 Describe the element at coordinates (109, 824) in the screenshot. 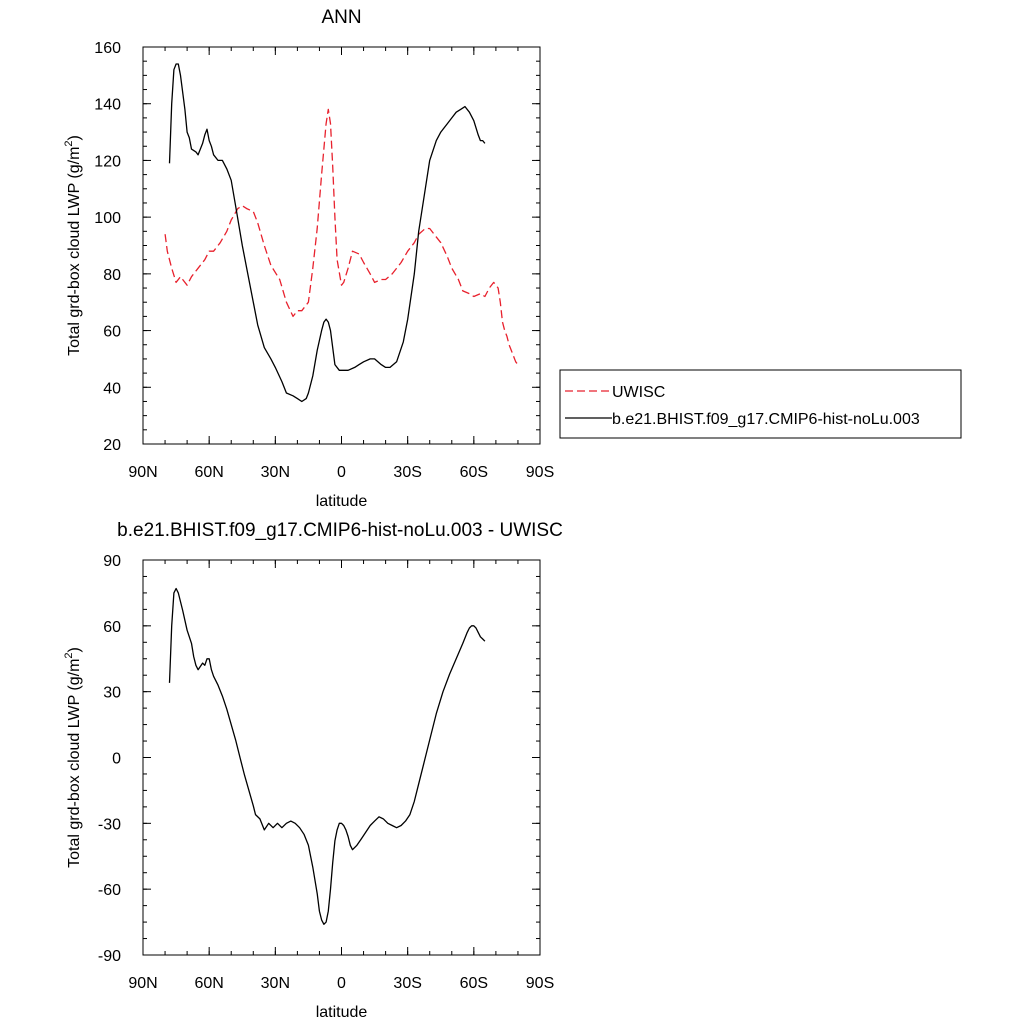

I see `y-tick-label: -30` at that location.